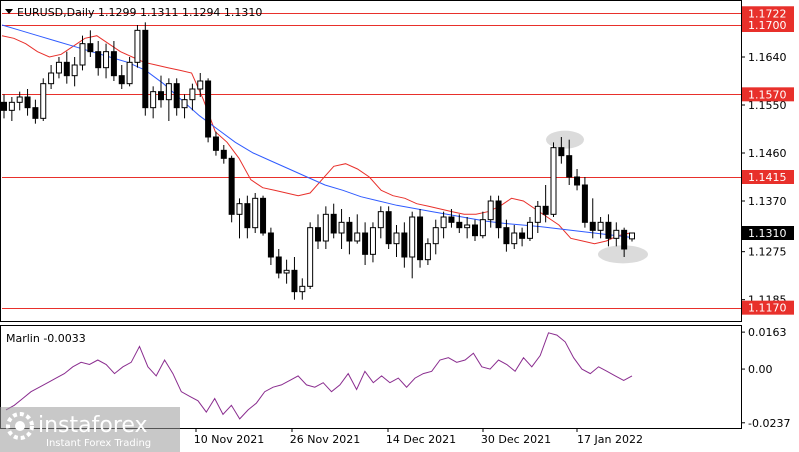  I want to click on price-tick-label: 1.1550, so click(767, 105).